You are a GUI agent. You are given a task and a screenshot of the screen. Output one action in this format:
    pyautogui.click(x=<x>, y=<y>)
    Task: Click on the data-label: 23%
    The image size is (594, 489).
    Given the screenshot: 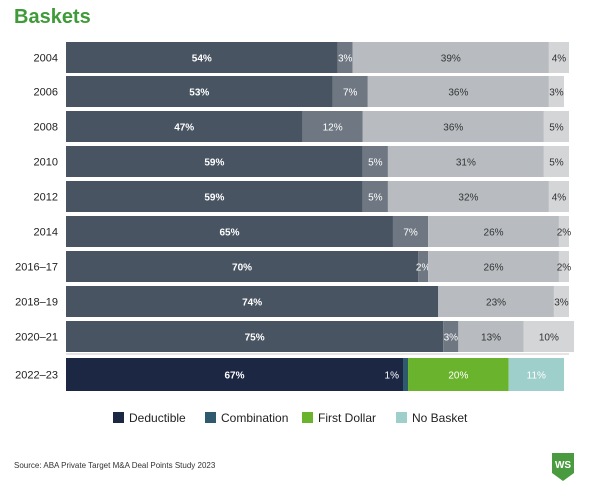 What is the action you would take?
    pyautogui.click(x=496, y=303)
    